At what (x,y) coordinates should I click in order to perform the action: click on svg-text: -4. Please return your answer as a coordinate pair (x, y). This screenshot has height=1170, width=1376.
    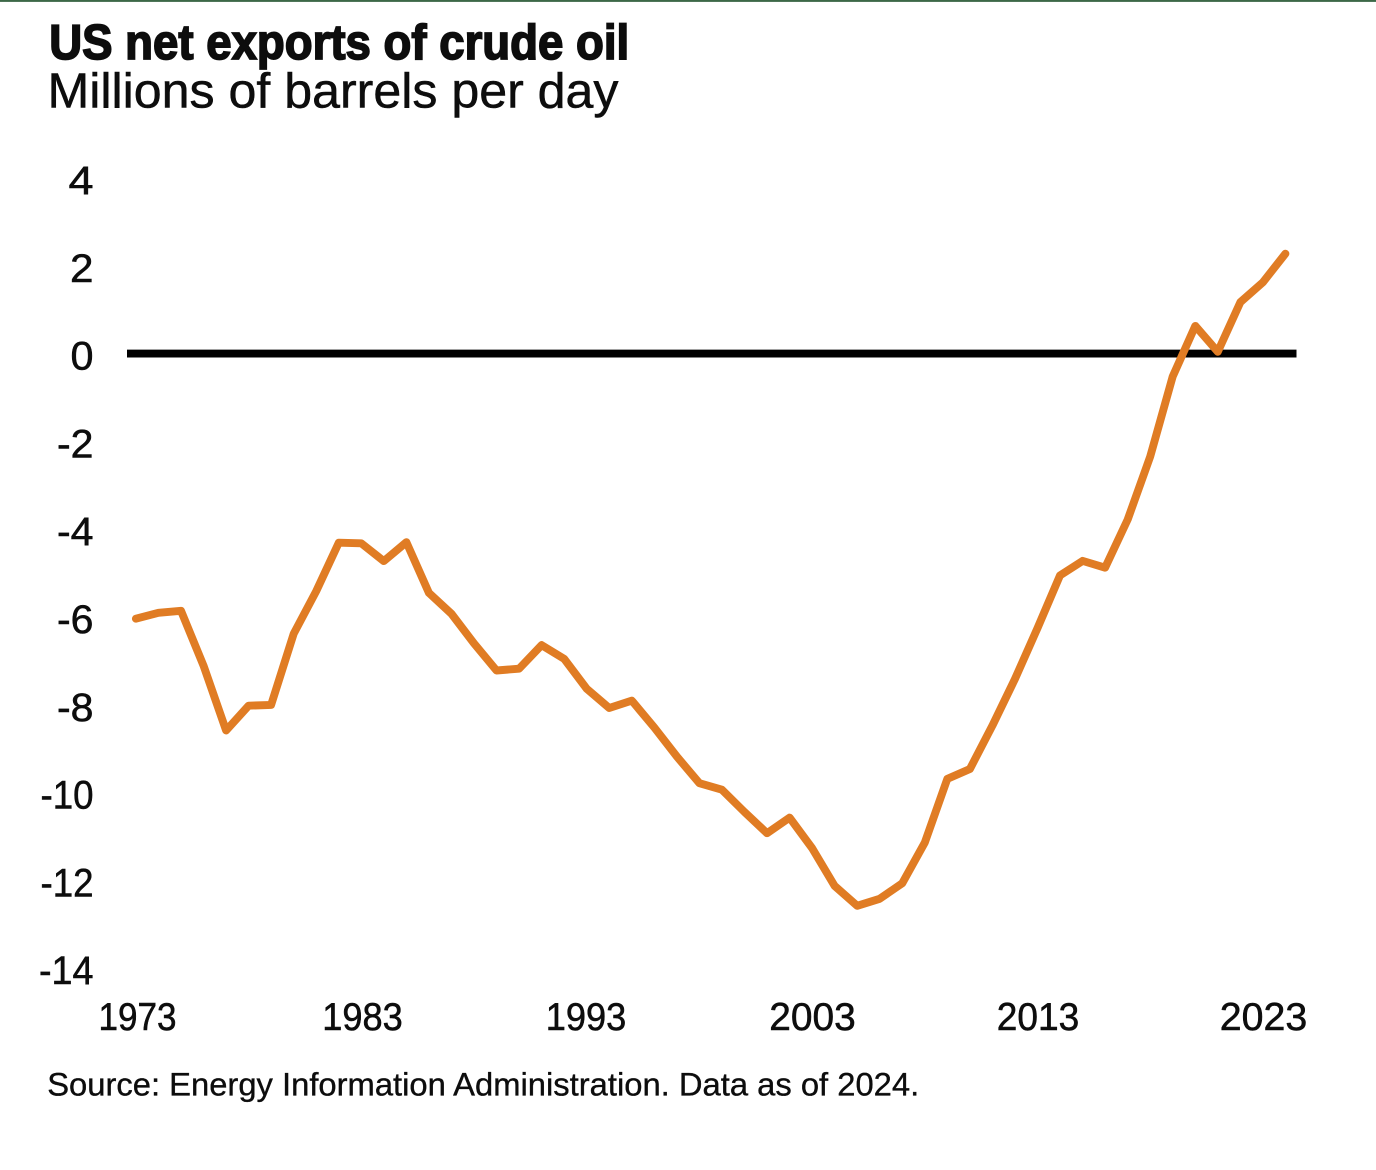
    Looking at the image, I should click on (75, 532).